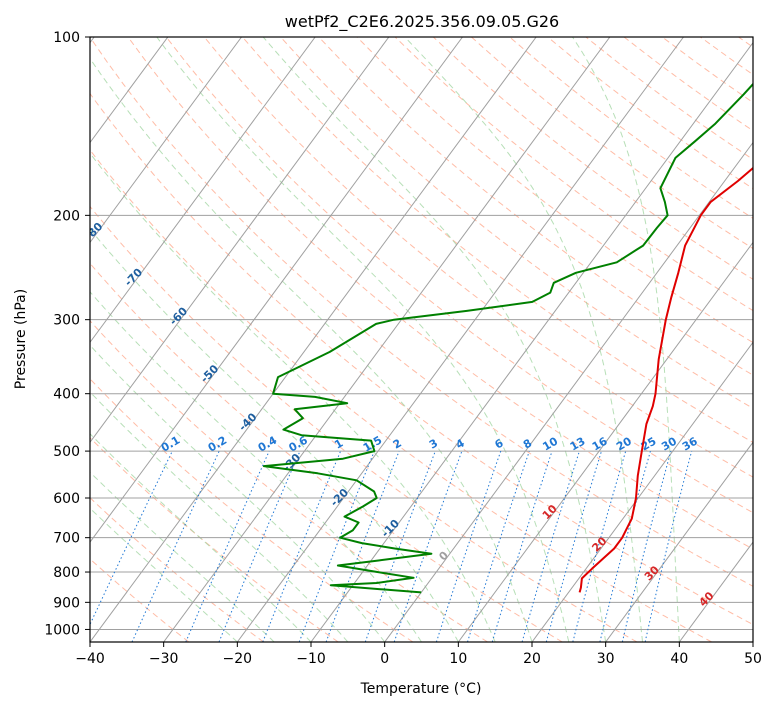 This screenshot has height=708, width=775. Describe the element at coordinates (238, 659) in the screenshot. I see `x-tick-label: −20` at that location.